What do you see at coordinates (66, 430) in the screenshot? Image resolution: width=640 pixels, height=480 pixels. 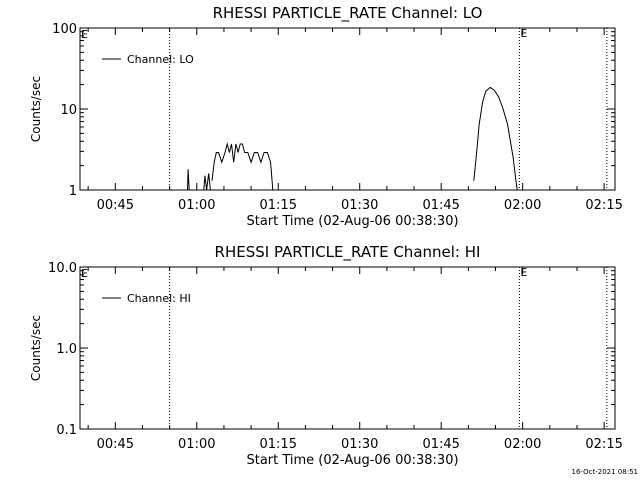 I see `panel2-y-tick-label: 0.1` at bounding box center [66, 430].